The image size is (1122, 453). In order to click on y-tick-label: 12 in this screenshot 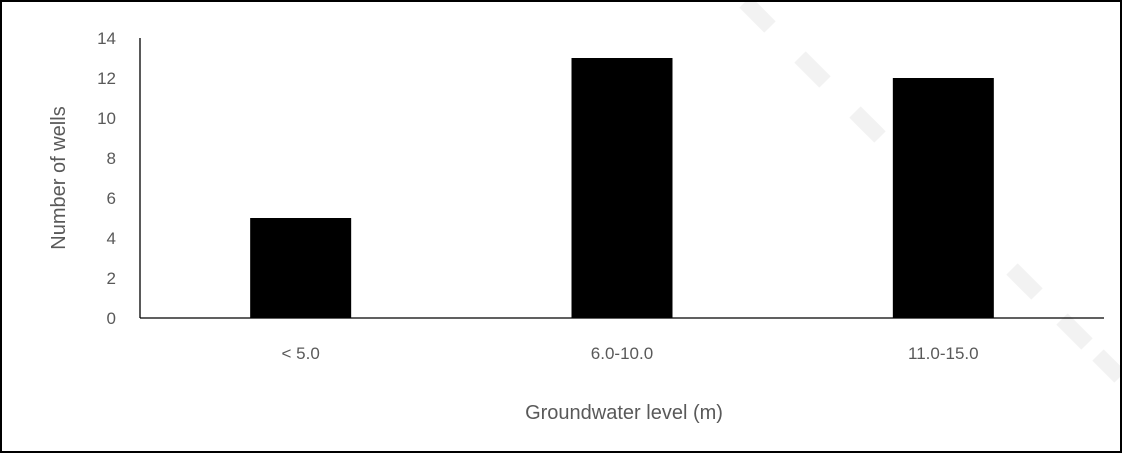, I will do `click(106, 78)`.